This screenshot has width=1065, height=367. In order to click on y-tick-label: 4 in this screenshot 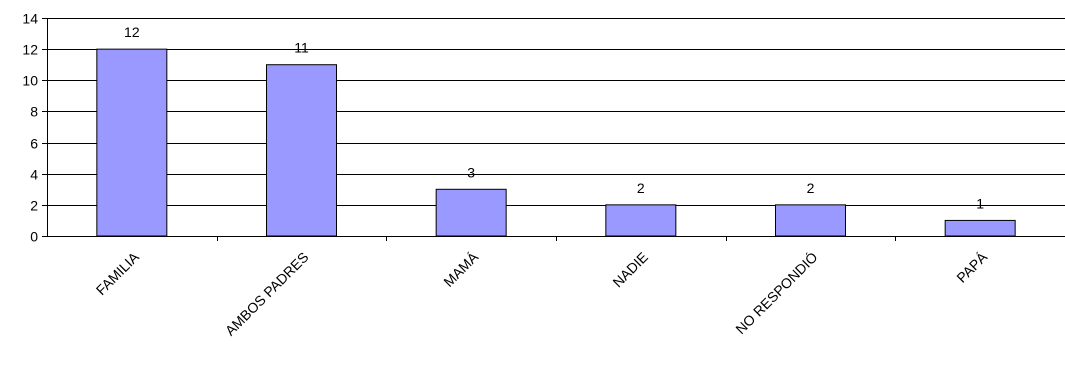, I will do `click(34, 175)`.